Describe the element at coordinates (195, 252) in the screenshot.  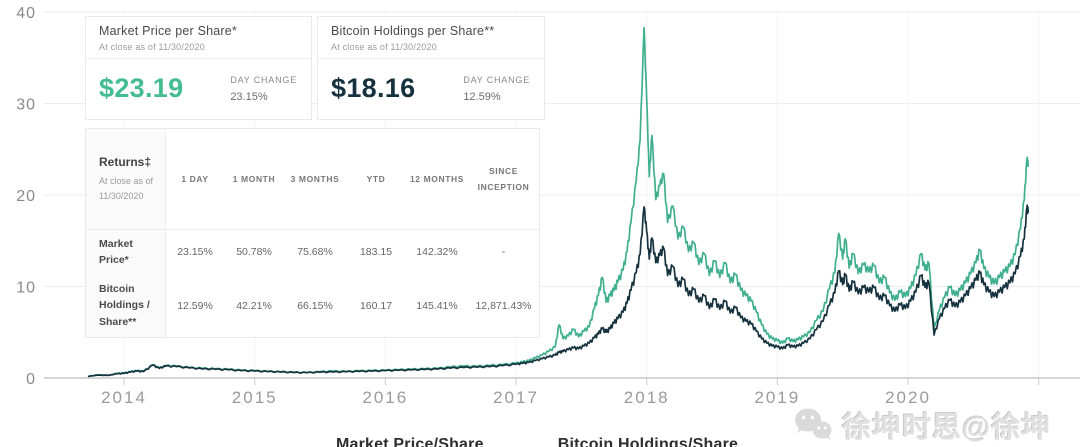
I see `cell-value: 23.15%` at that location.